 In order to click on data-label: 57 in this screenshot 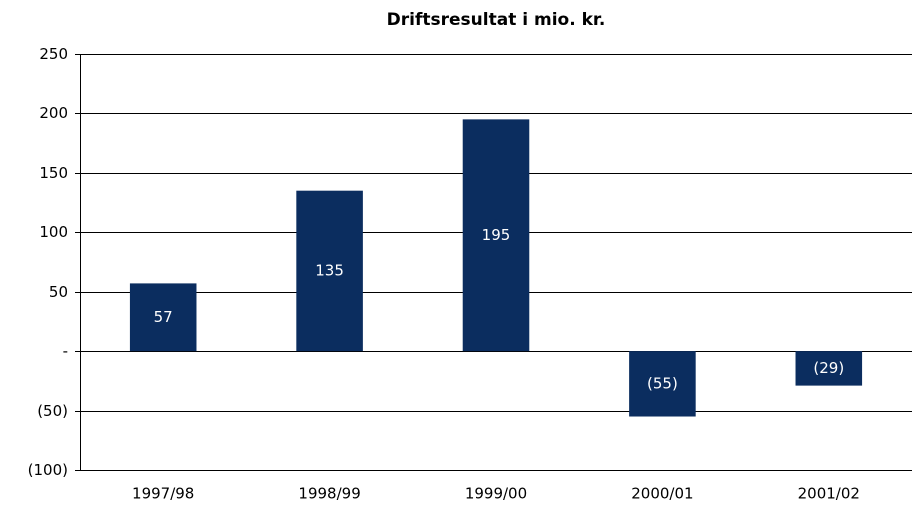, I will do `click(163, 317)`.